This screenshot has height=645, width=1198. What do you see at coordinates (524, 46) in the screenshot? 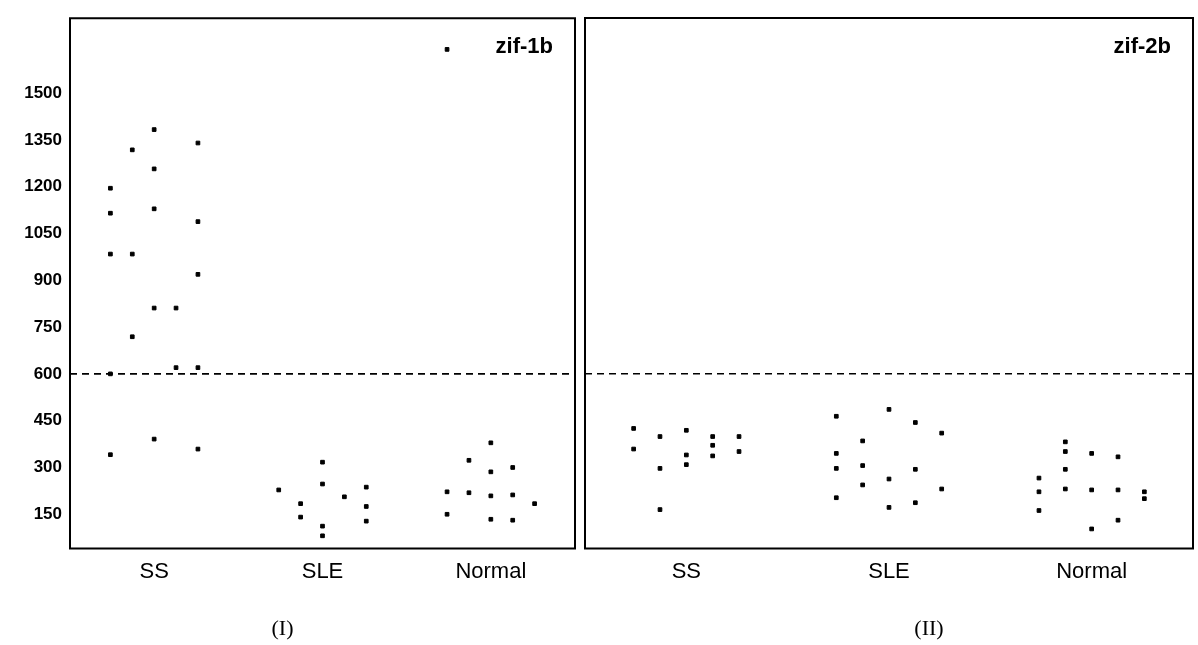
I see `text: zif-1b` at bounding box center [524, 46].